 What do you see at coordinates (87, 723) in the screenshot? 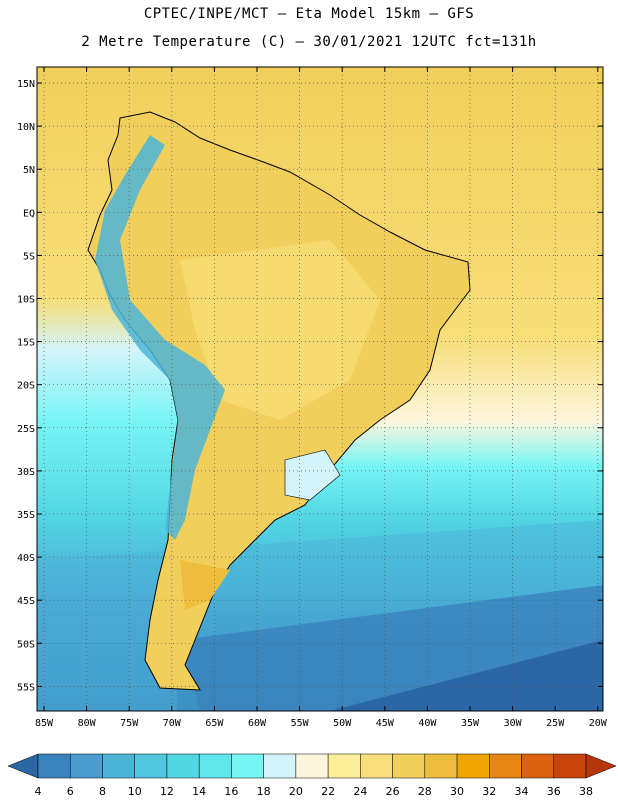
I see `lon-label: 80W` at bounding box center [87, 723].